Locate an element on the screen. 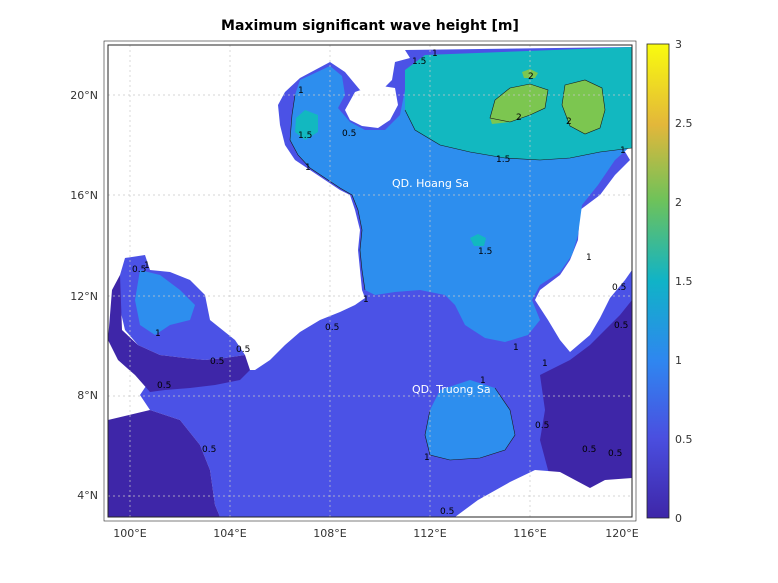  island-wave-spot is located at coordinates (306, 125).